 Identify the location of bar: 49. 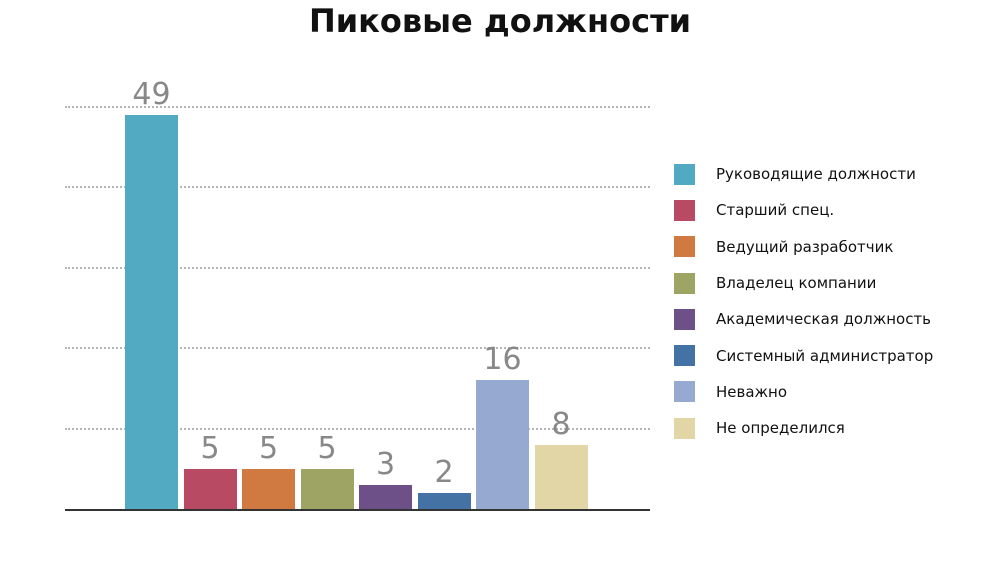
(151, 293).